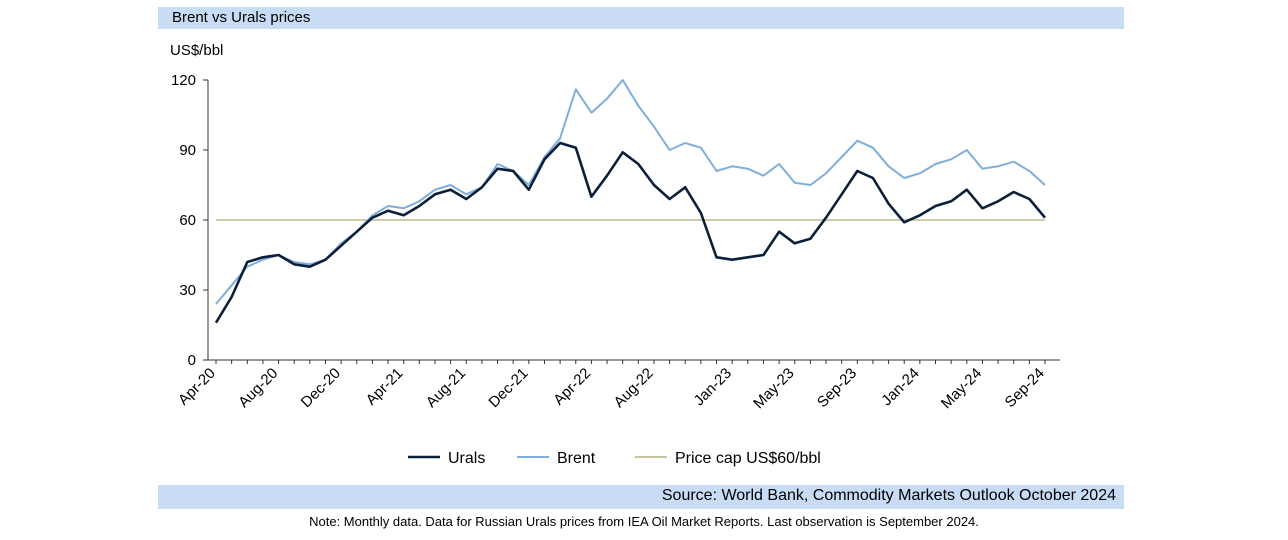 This screenshot has height=540, width=1288. What do you see at coordinates (900, 387) in the screenshot?
I see `x-tick-label: Jan-24` at bounding box center [900, 387].